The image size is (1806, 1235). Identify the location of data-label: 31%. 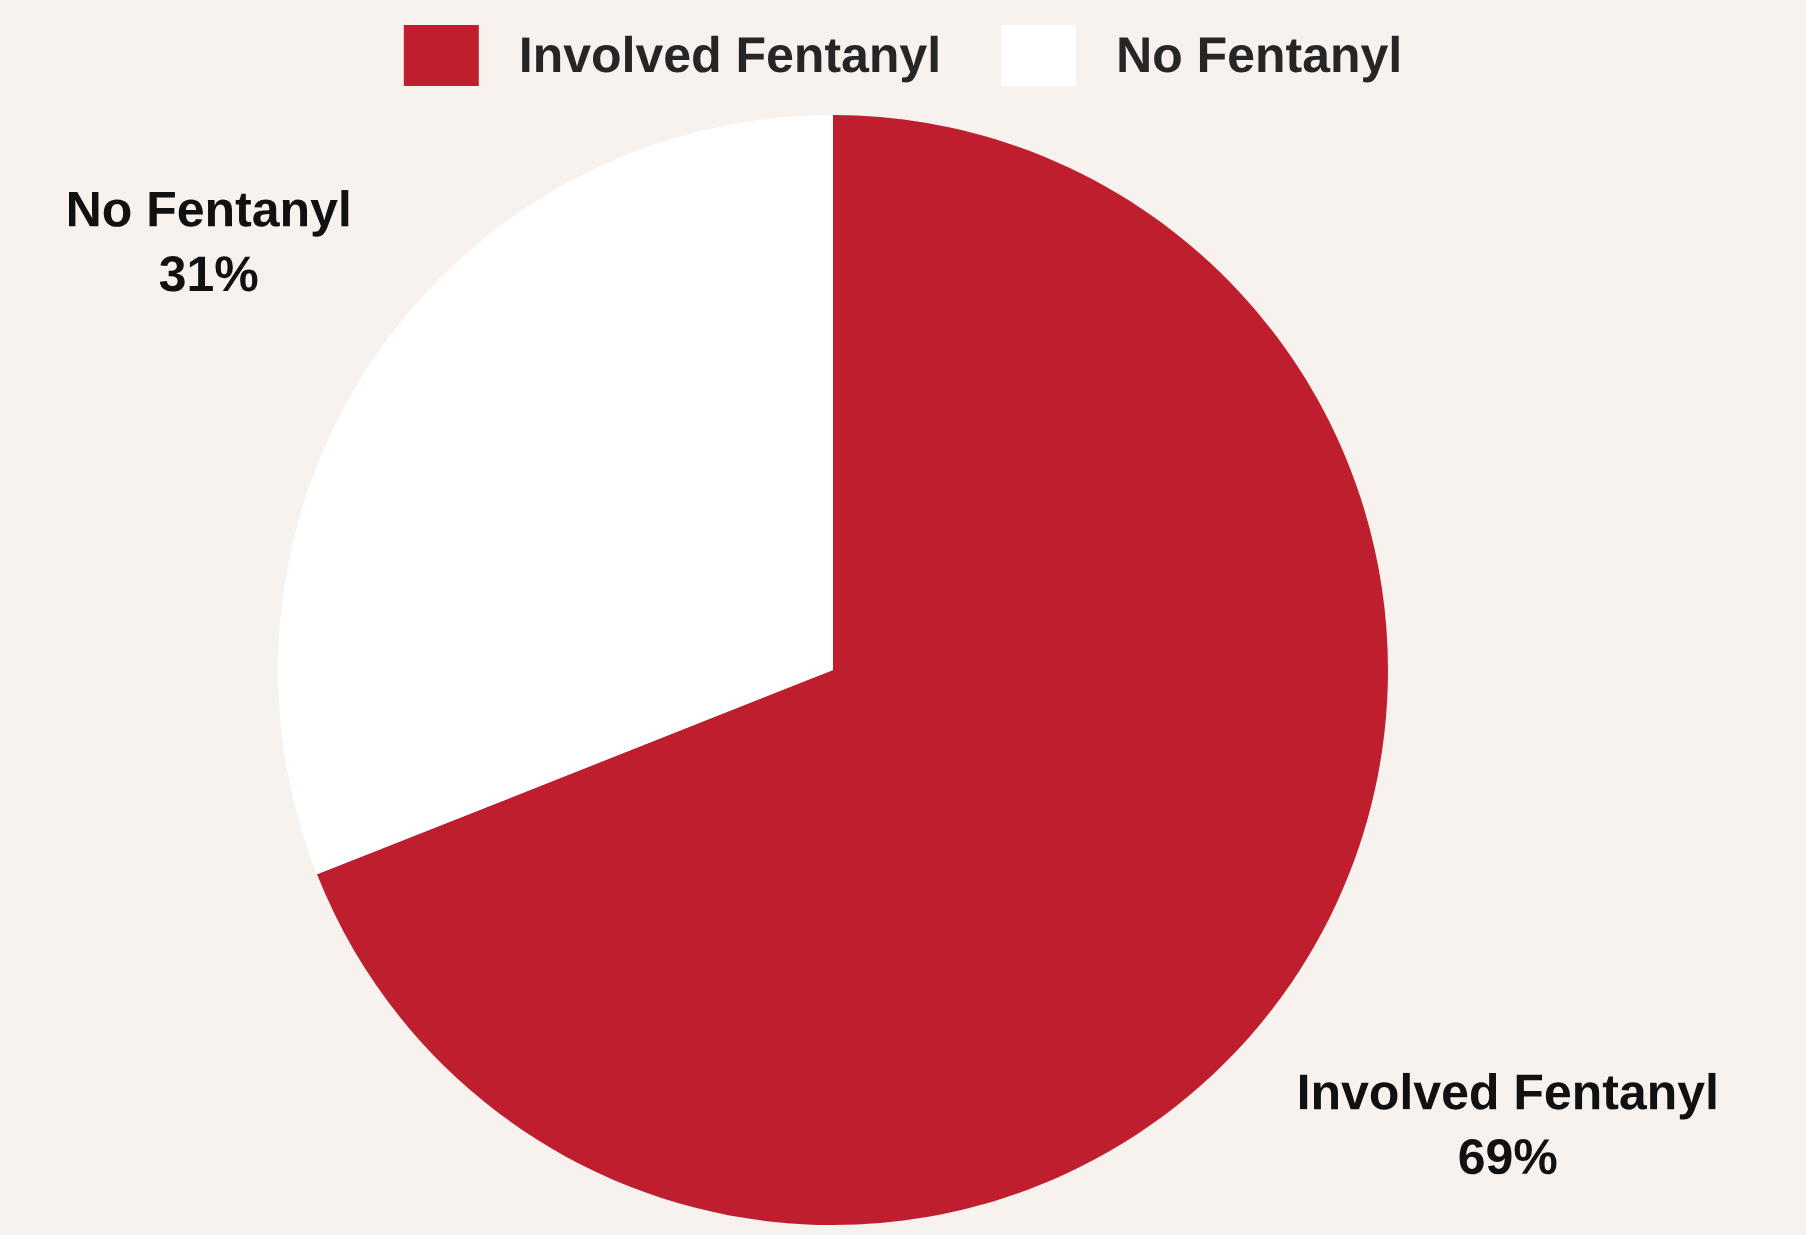
(208, 274).